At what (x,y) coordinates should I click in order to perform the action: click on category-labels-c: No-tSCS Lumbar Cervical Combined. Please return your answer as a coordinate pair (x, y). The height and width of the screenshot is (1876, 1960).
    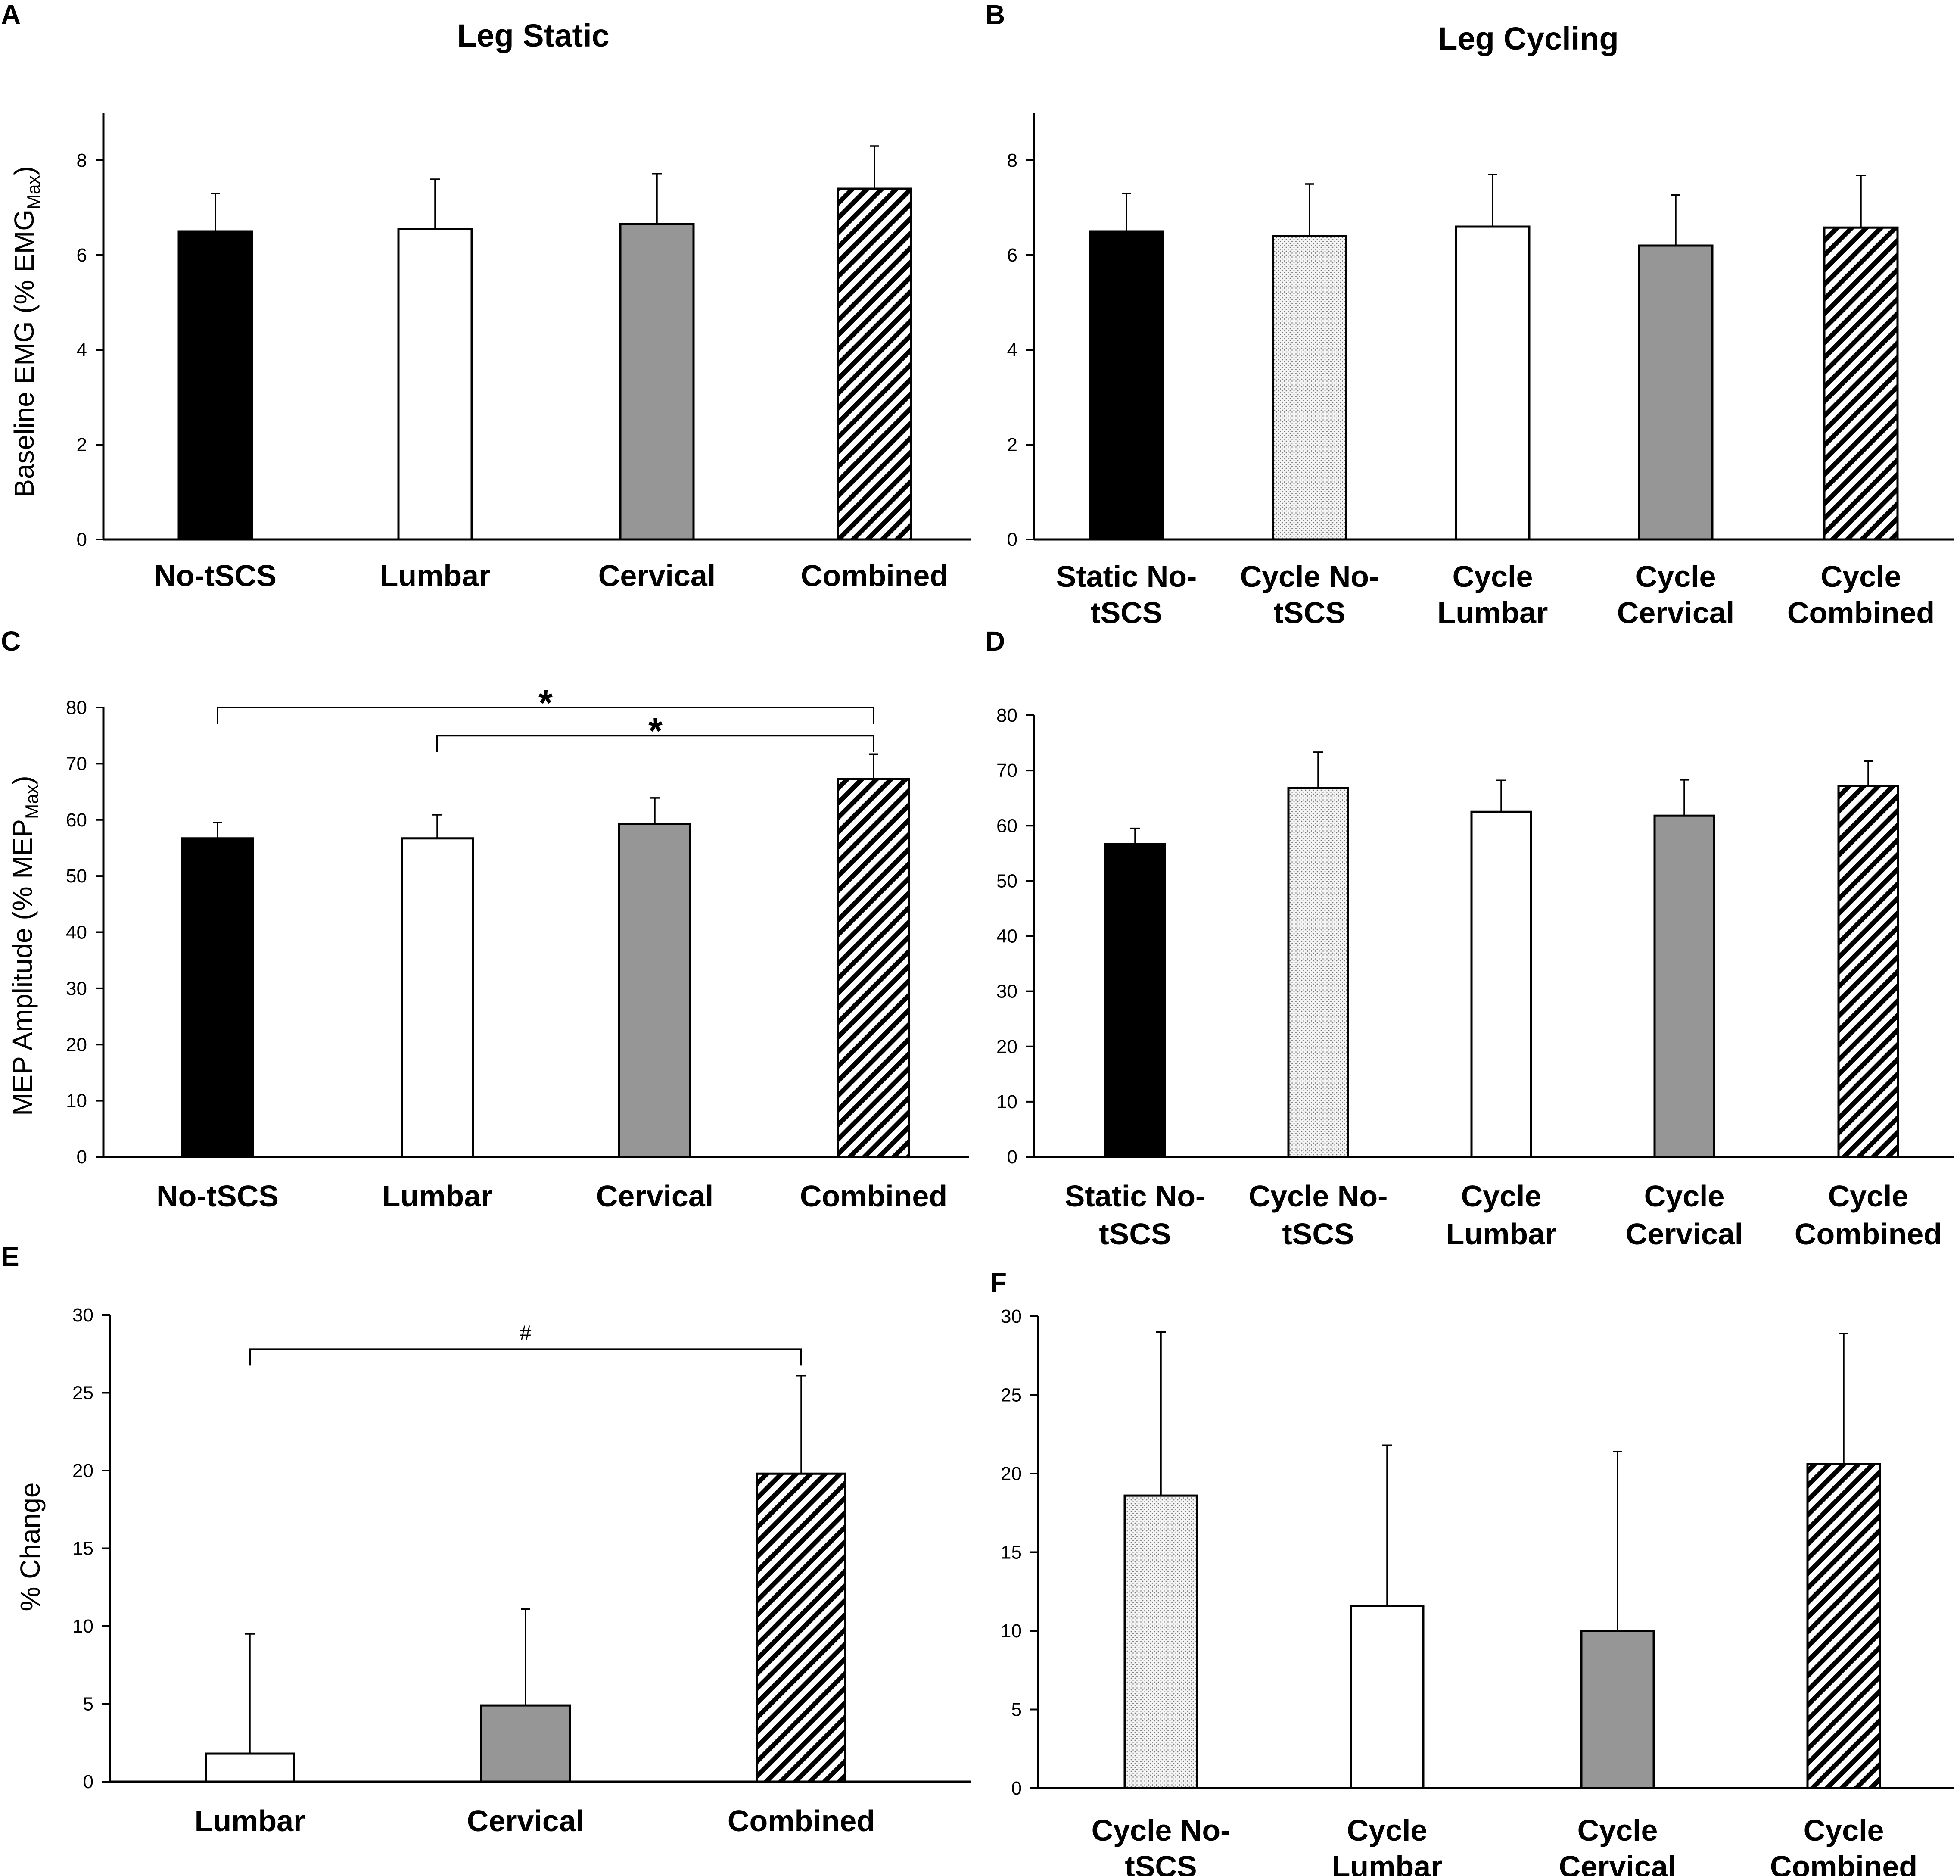
    Looking at the image, I should click on (552, 1196).